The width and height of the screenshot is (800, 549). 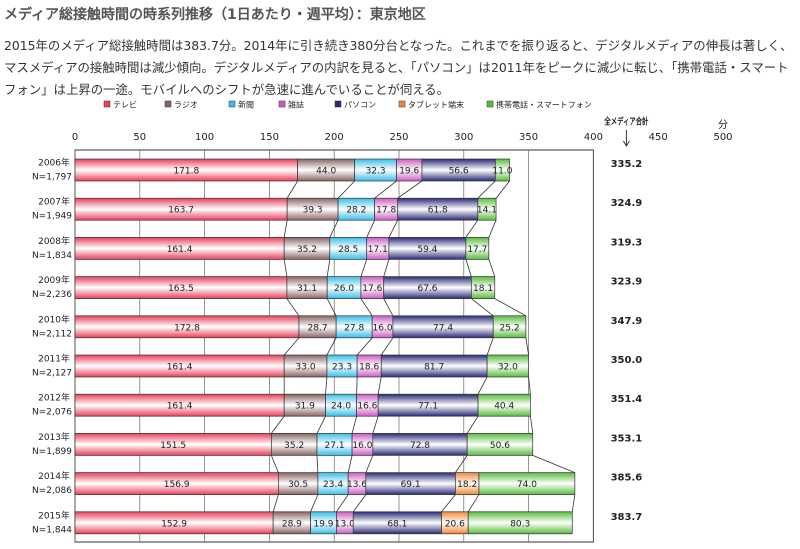 What do you see at coordinates (52, 256) in the screenshot?
I see `sample-size: N=1,834` at bounding box center [52, 256].